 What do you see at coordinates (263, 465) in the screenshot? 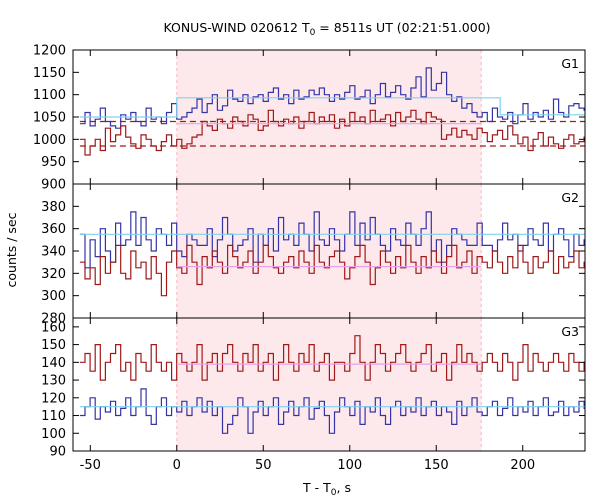
I see `x-tick-label: 50` at bounding box center [263, 465].